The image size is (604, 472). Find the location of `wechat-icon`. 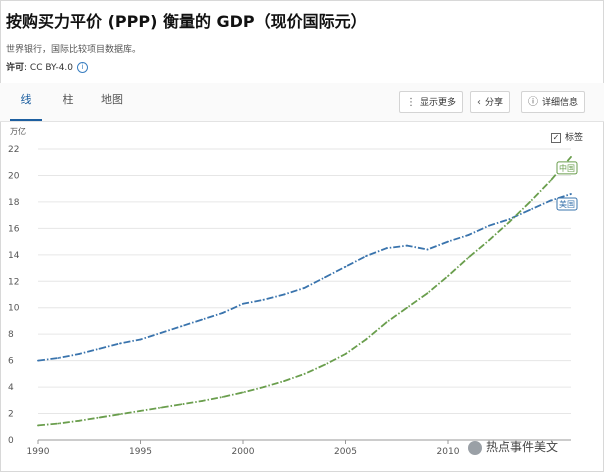

wechat-icon is located at coordinates (475, 447).